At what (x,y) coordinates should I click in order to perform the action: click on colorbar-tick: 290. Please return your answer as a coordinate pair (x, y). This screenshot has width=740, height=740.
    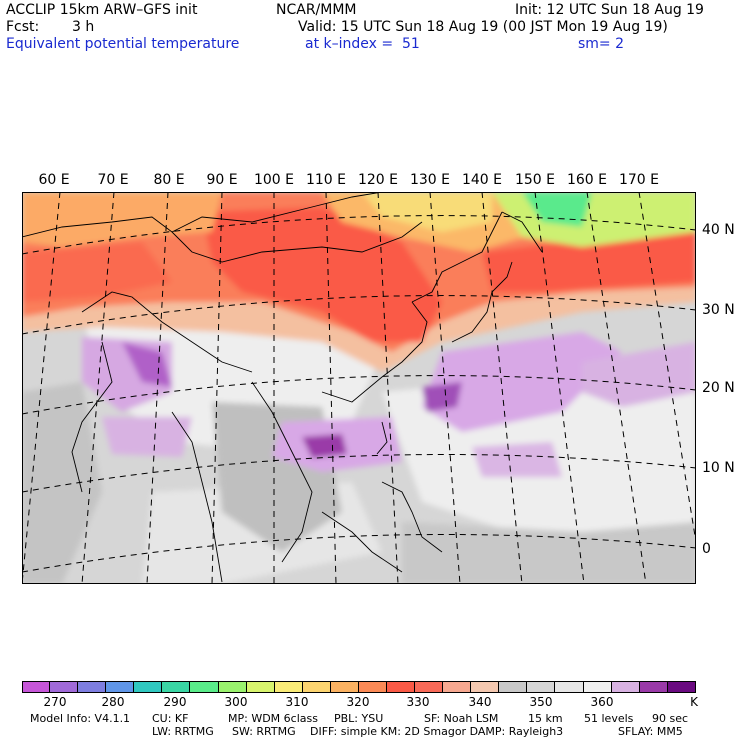
    Looking at the image, I should click on (175, 702).